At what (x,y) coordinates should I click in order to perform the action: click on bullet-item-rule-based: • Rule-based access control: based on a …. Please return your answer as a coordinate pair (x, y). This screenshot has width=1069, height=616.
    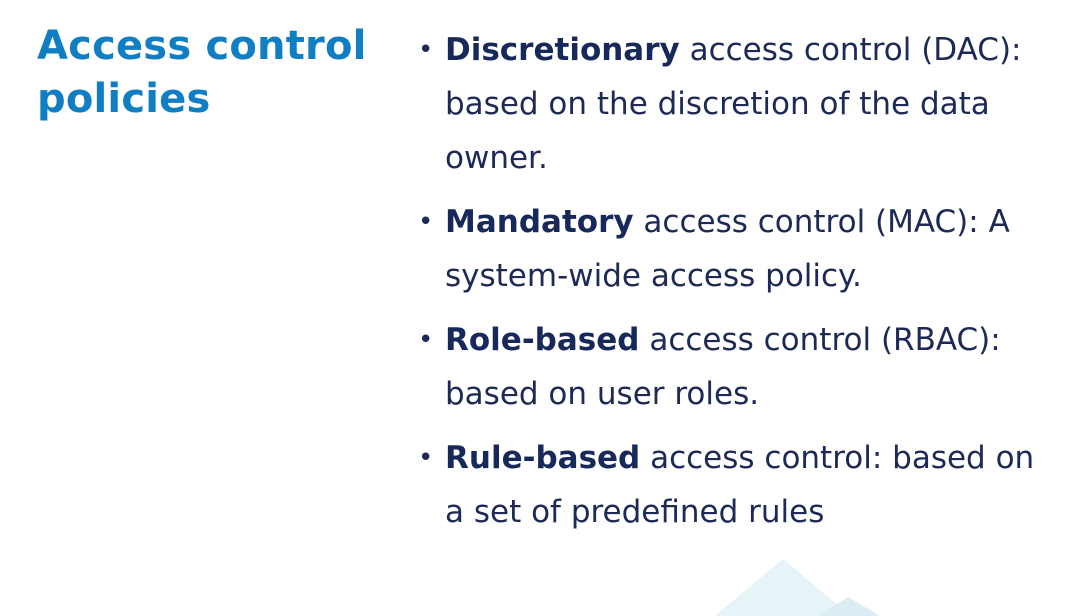
    Looking at the image, I should click on (738, 485).